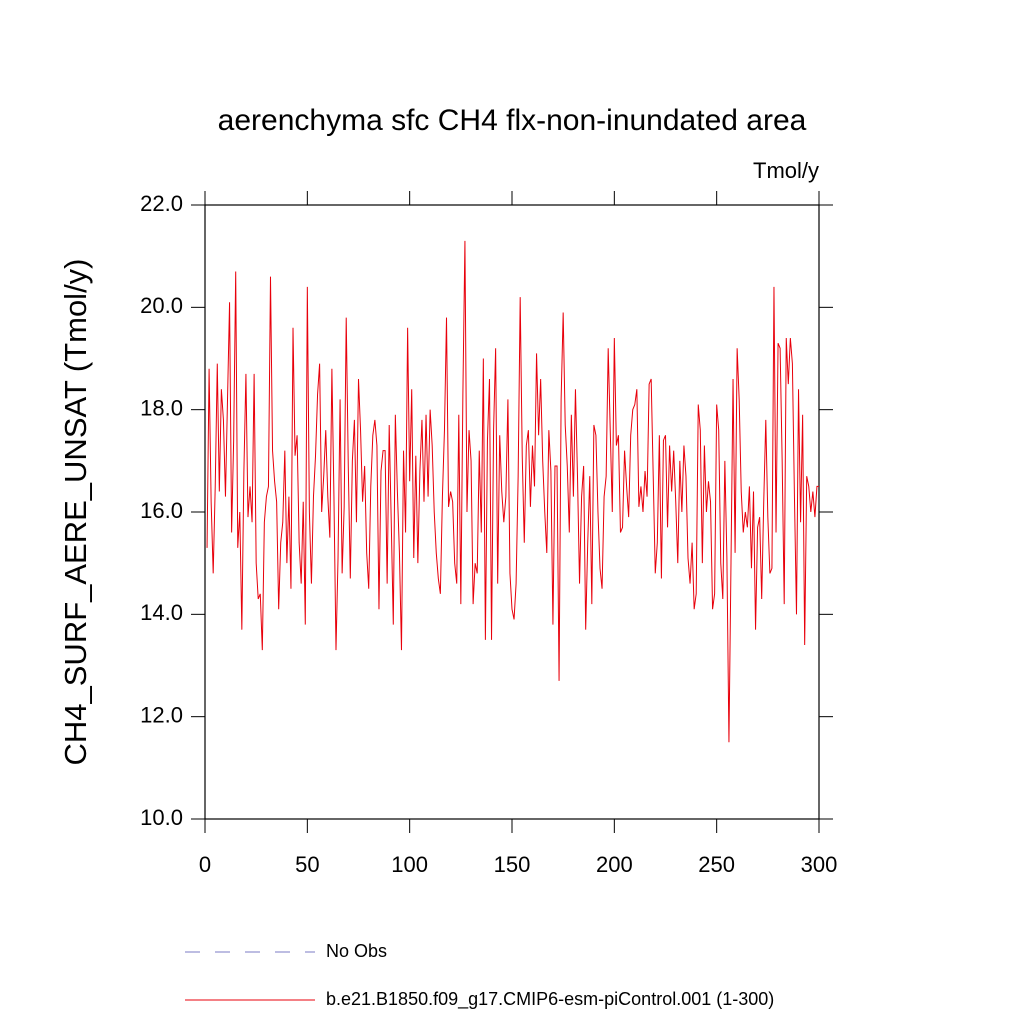  I want to click on x-tick-label: 250, so click(716, 864).